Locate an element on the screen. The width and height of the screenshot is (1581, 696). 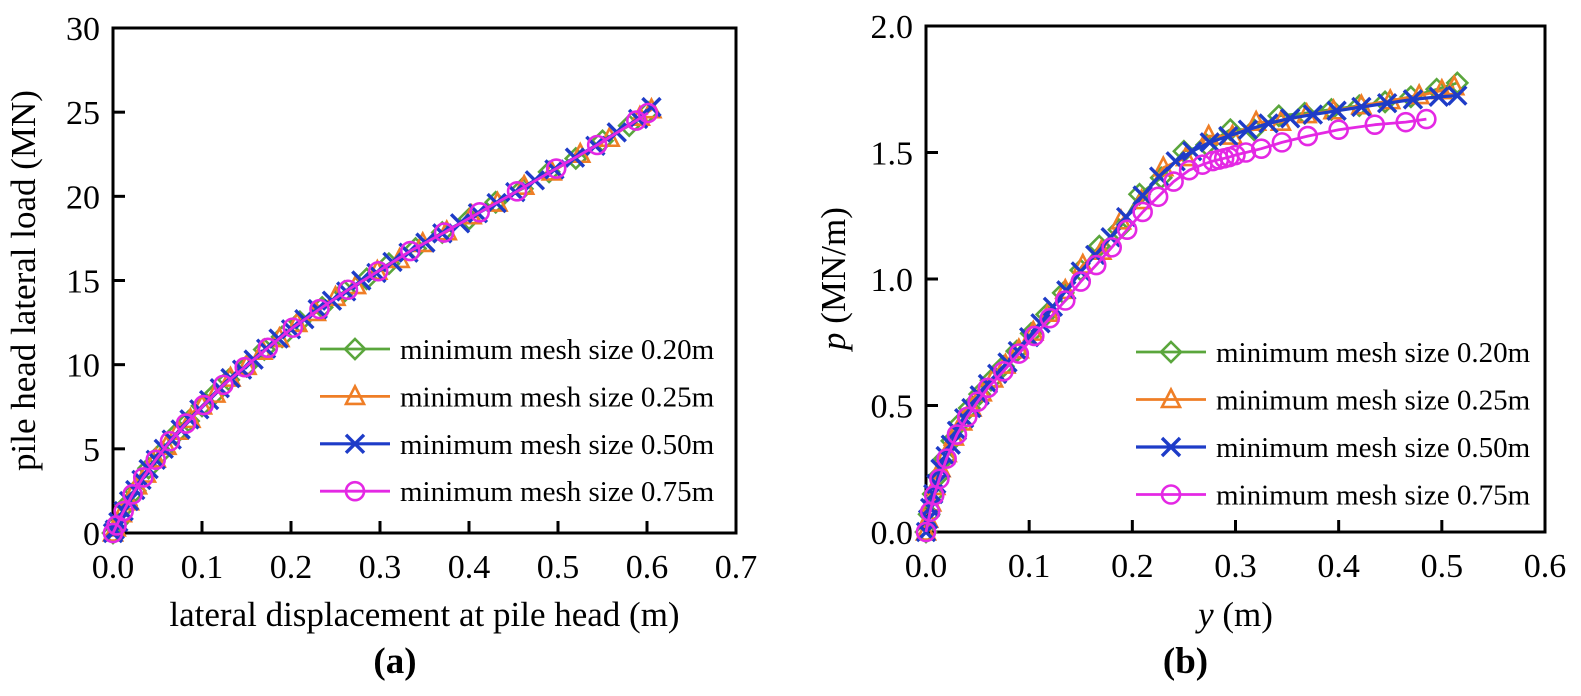
y-tick-label: 25 is located at coordinates (83, 113).